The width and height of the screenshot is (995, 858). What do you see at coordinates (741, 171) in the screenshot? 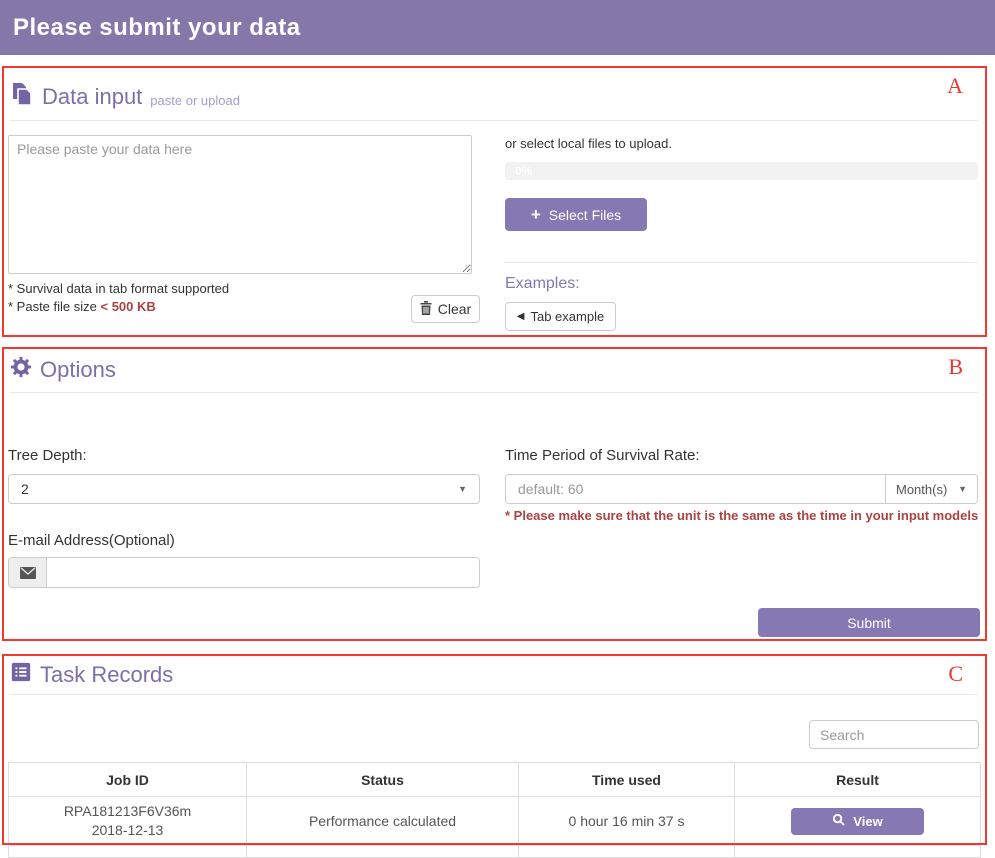
I see `upload-progress-bar: 0%` at bounding box center [741, 171].